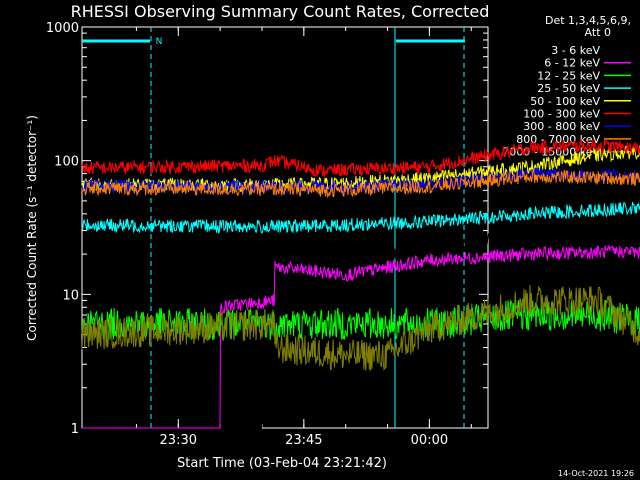 This screenshot has height=480, width=640. What do you see at coordinates (32, 228) in the screenshot?
I see `y-axis-label: Corrected Count Rate (s⁻¹ detector⁻¹)` at bounding box center [32, 228].